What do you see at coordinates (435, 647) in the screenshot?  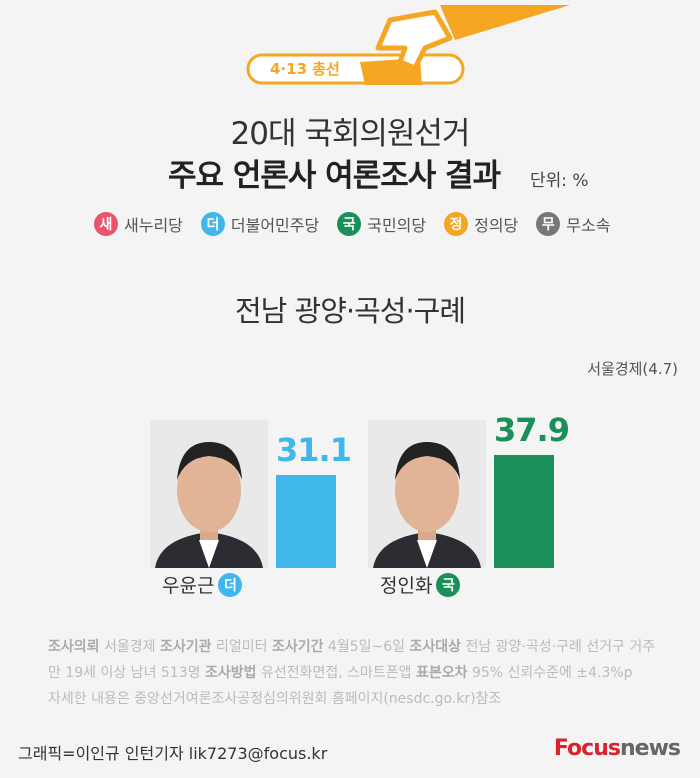 I see `footer-key: 조사대상` at bounding box center [435, 647].